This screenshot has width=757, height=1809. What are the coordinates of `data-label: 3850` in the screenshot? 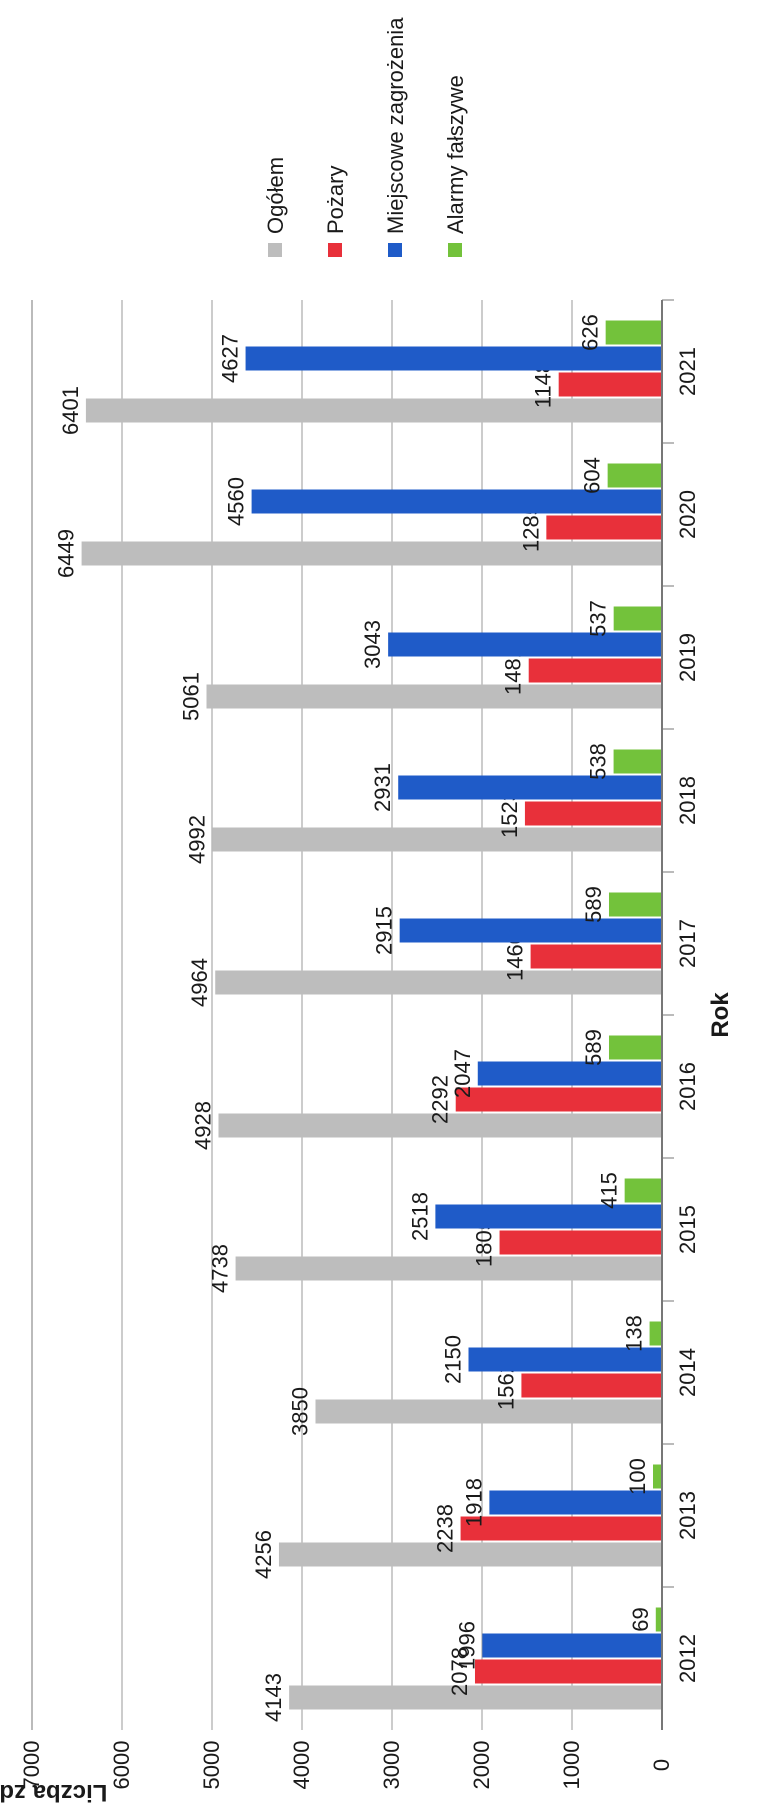 It's located at (300, 1411).